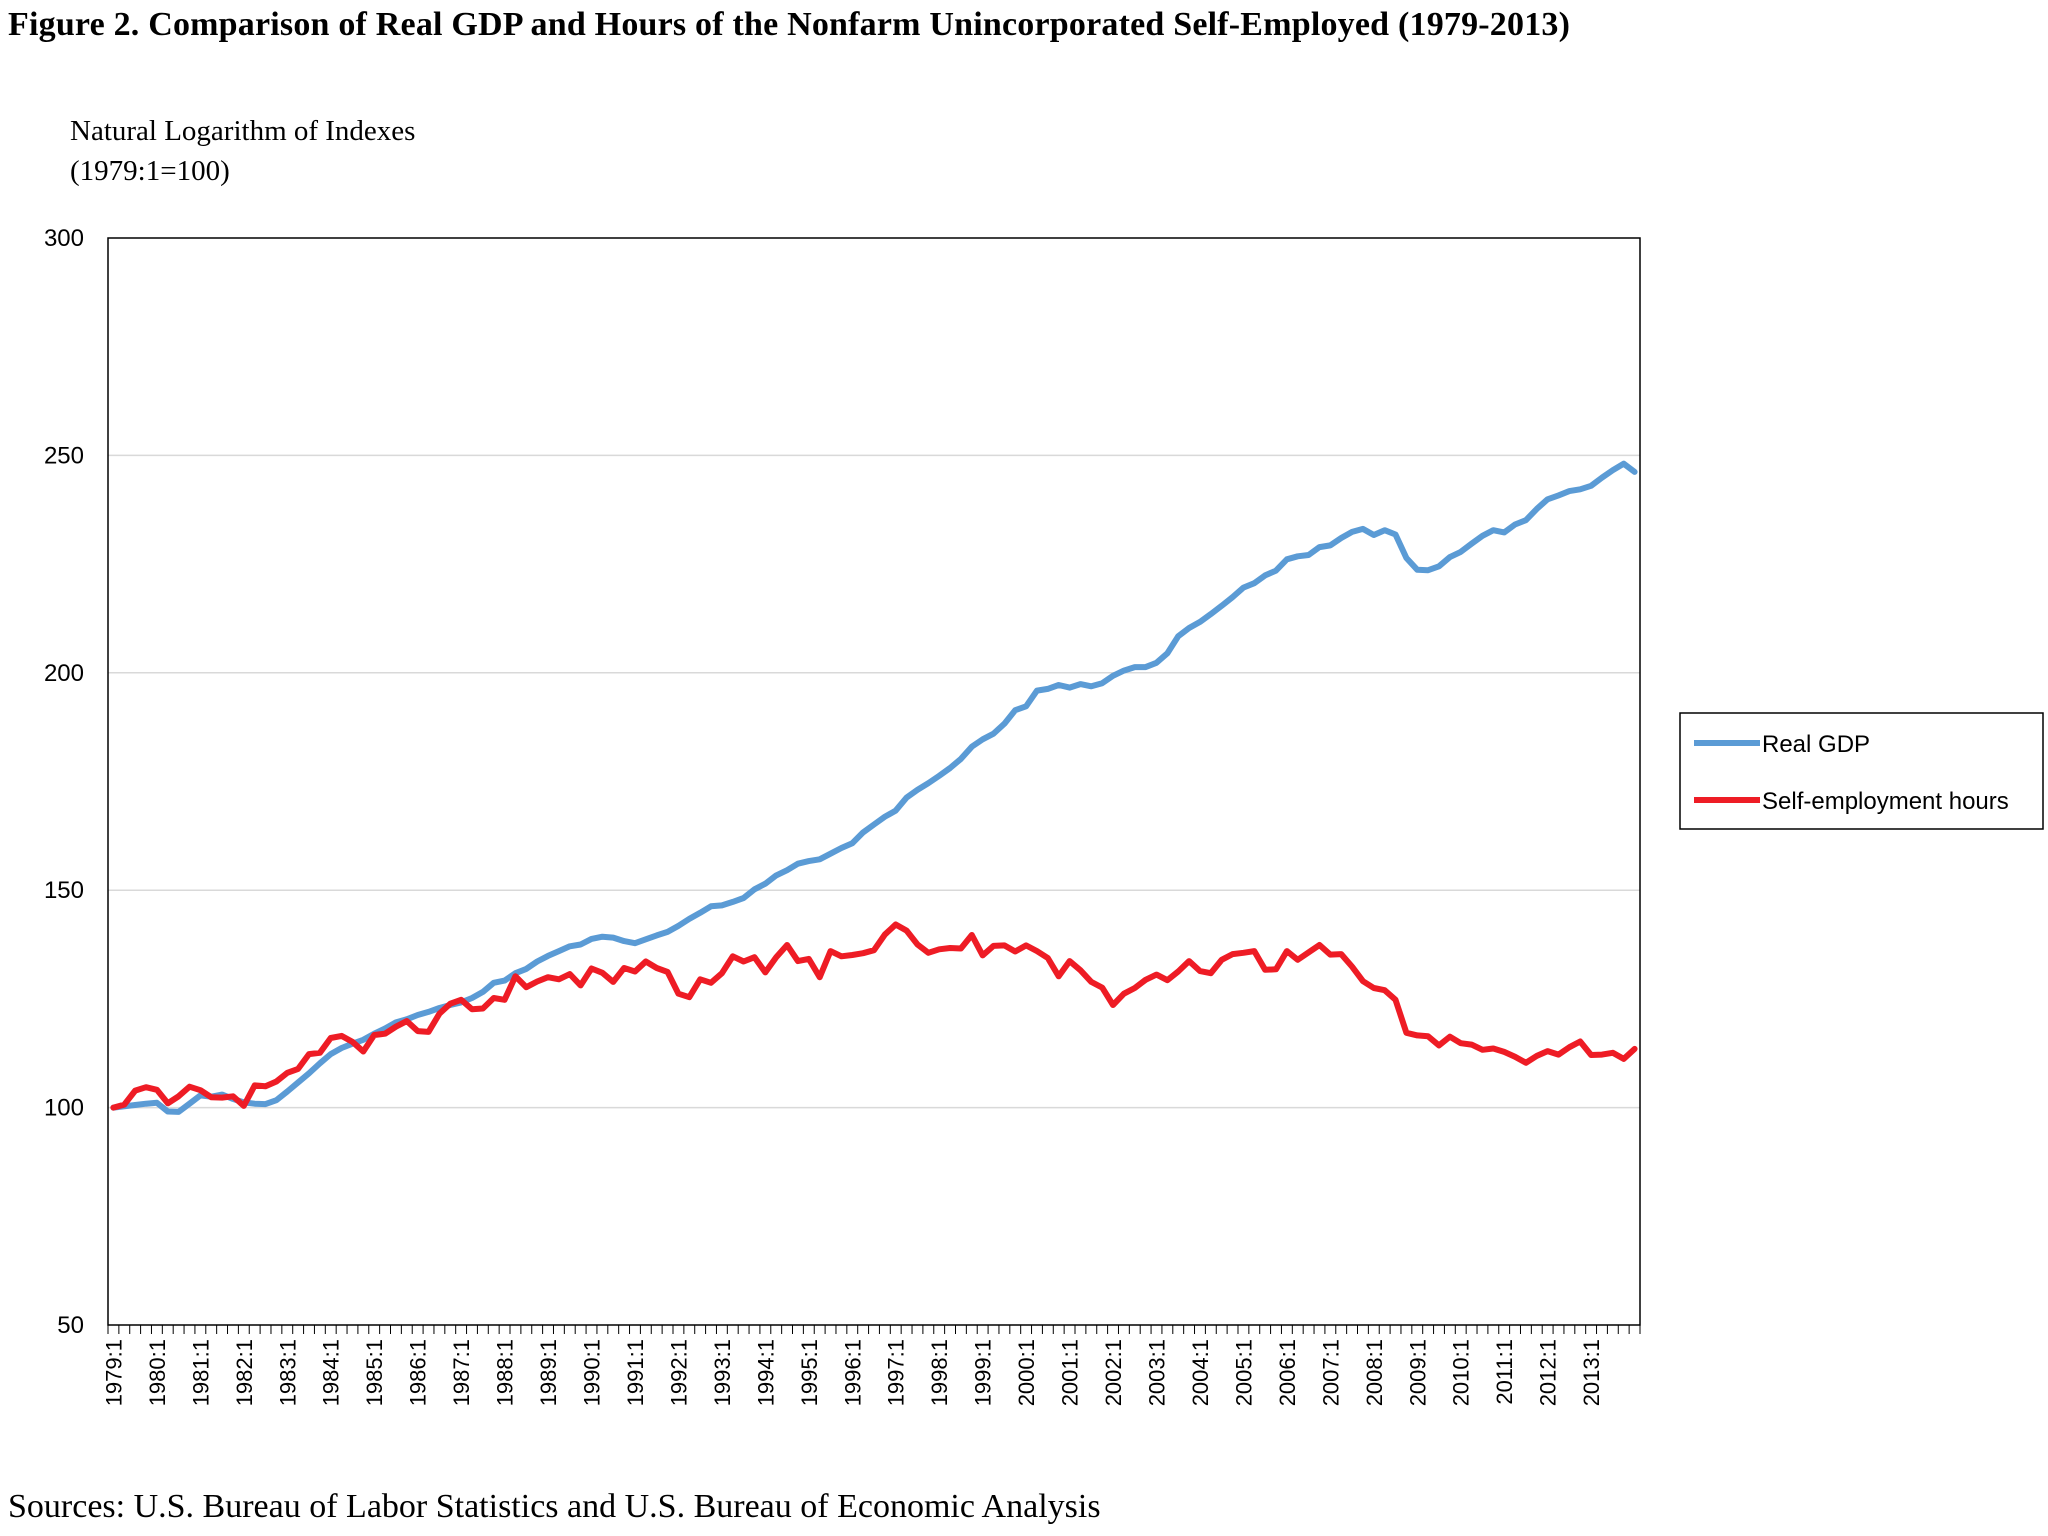  What do you see at coordinates (1548, 1372) in the screenshot?
I see `x-tick-label: 2012:1` at bounding box center [1548, 1372].